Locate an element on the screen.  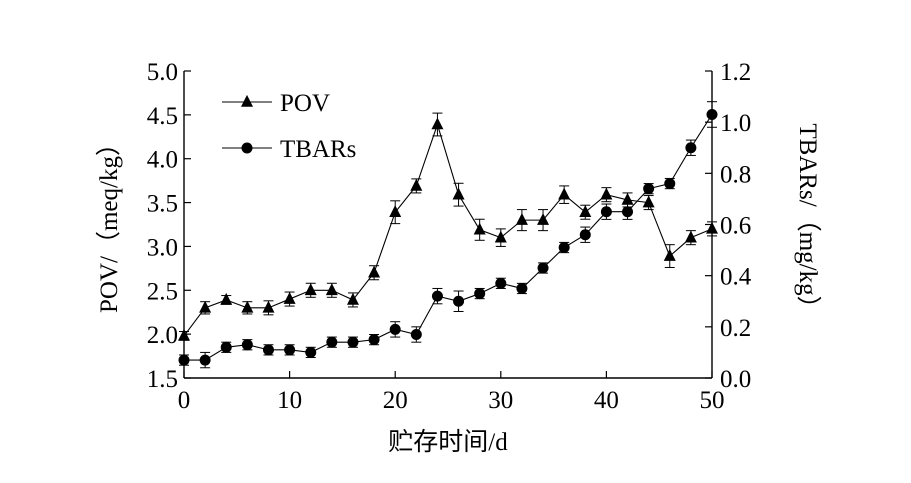
right-axis-title: TBARs/（mg/kg） is located at coordinates (808, 221).